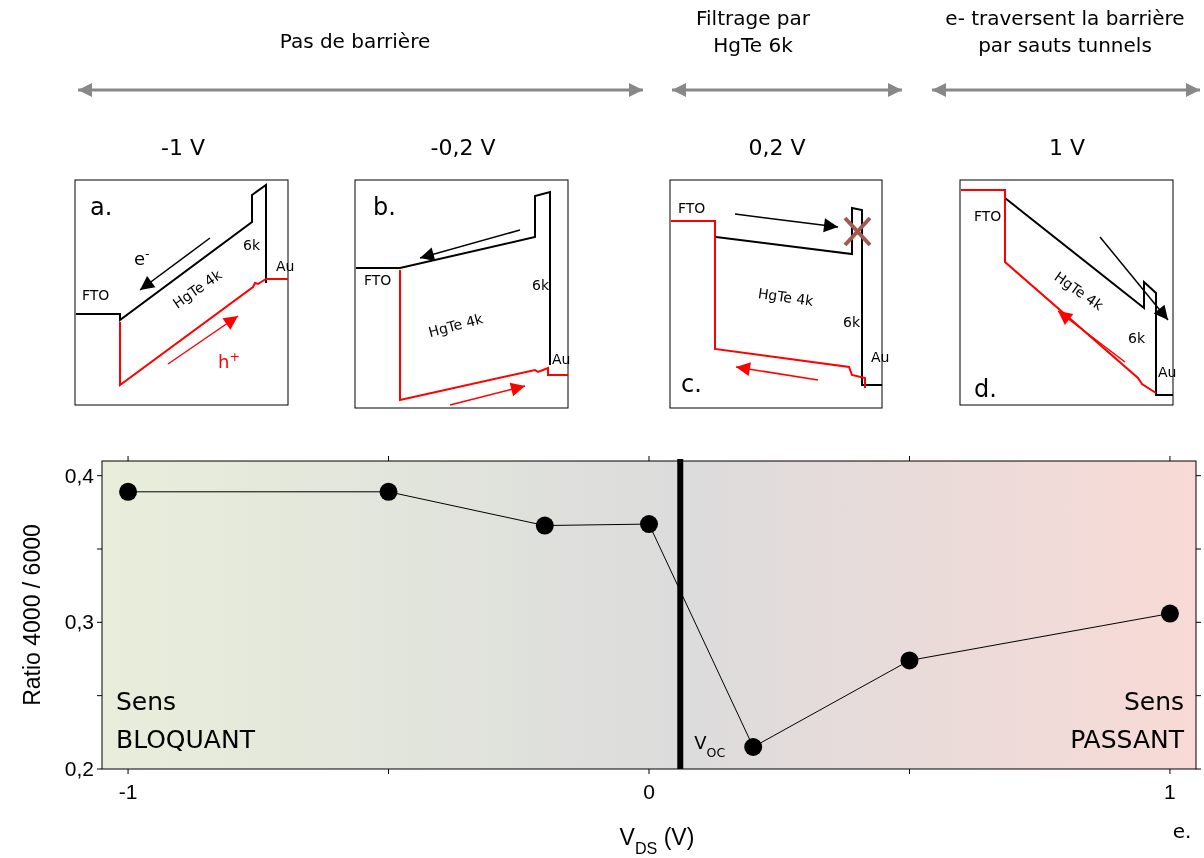  Describe the element at coordinates (79, 622) in the screenshot. I see `y-tick-label: 0,3` at that location.